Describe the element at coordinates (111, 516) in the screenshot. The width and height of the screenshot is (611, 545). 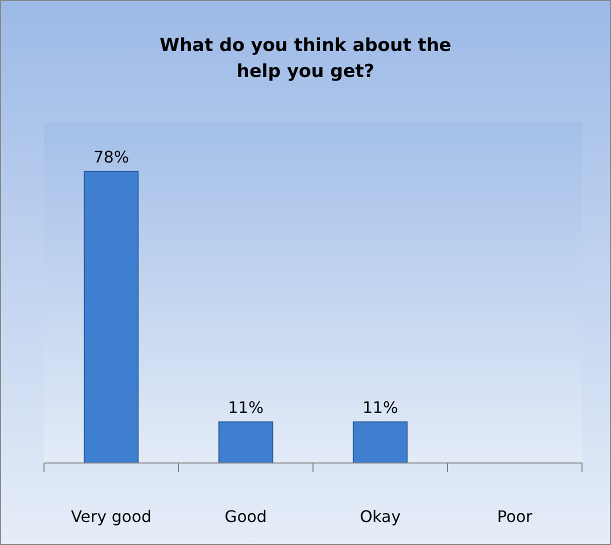
I see `x-tick-label: Very good` at that location.